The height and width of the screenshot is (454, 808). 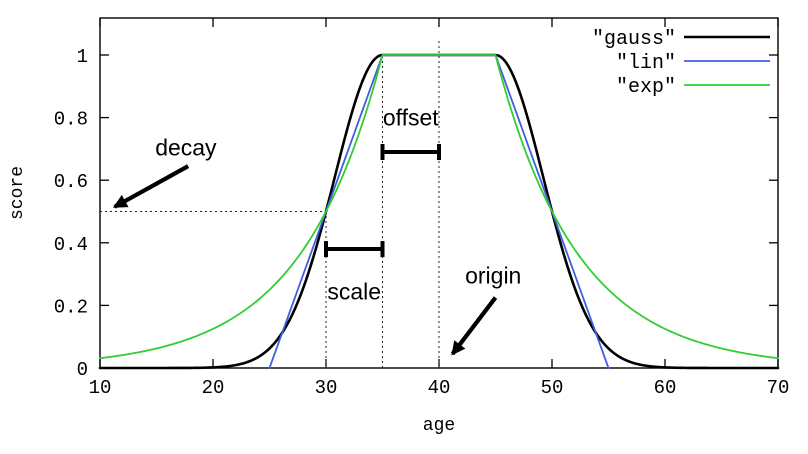 What do you see at coordinates (82, 370) in the screenshot?
I see `y-tick-label: 0` at bounding box center [82, 370].